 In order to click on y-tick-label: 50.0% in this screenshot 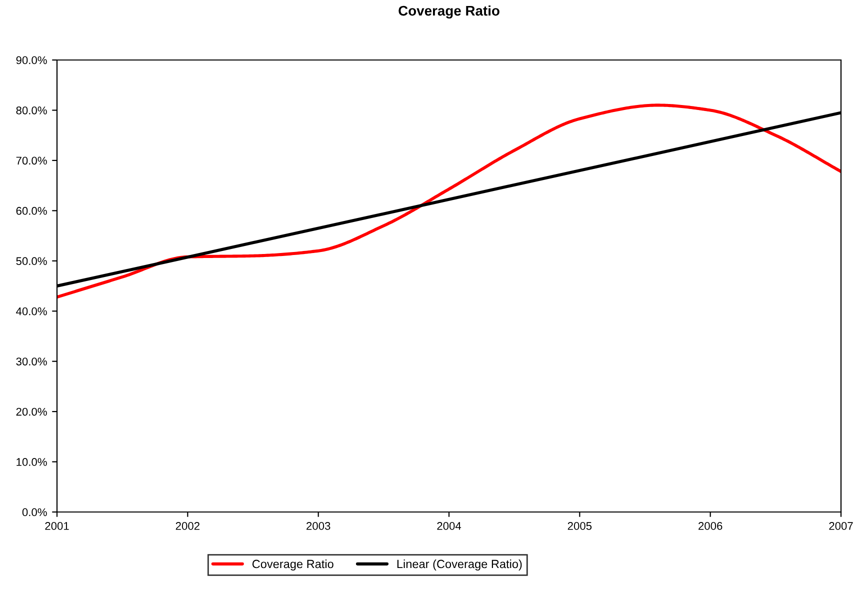, I will do `click(31, 261)`.